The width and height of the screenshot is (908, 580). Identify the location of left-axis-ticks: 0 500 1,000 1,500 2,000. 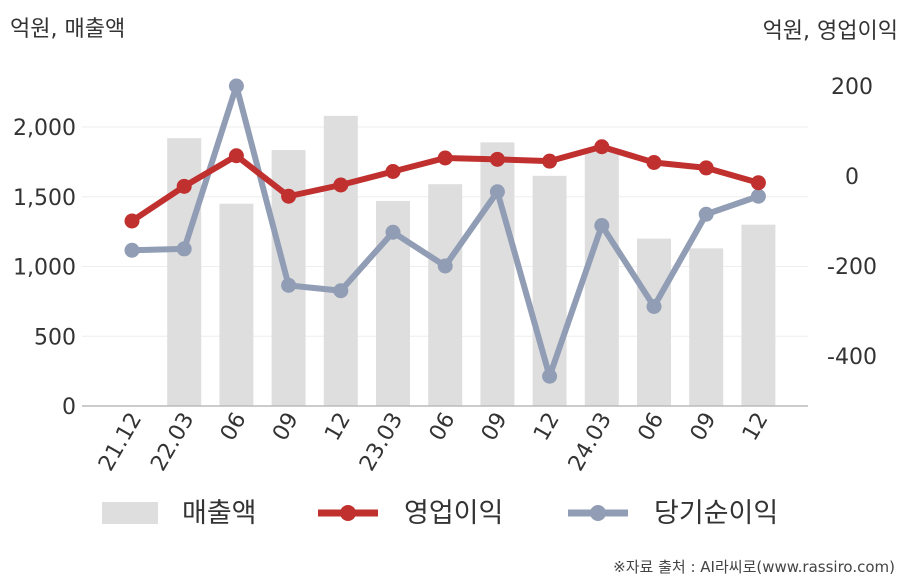
(44, 268).